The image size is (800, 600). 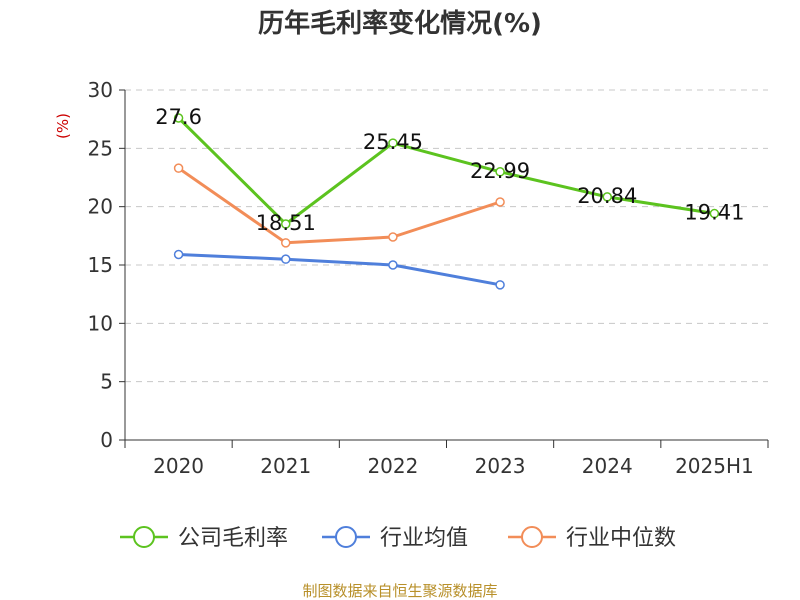 I want to click on y-tick-label: 30, so click(x=100, y=90).